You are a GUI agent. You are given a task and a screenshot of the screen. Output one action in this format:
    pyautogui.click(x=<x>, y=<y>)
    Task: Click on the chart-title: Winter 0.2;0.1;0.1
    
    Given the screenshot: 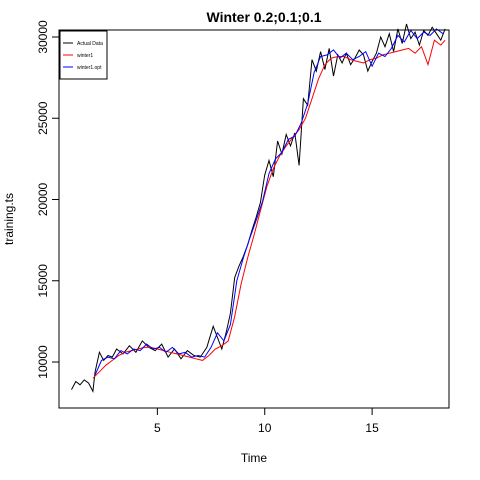 What is the action you would take?
    pyautogui.click(x=263, y=17)
    